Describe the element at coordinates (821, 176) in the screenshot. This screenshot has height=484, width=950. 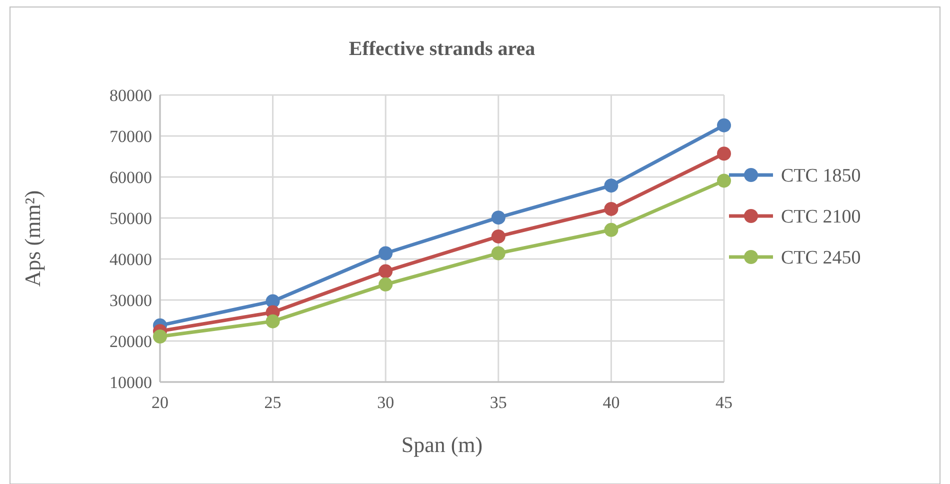
I see `legend-label: CTC 1850` at that location.